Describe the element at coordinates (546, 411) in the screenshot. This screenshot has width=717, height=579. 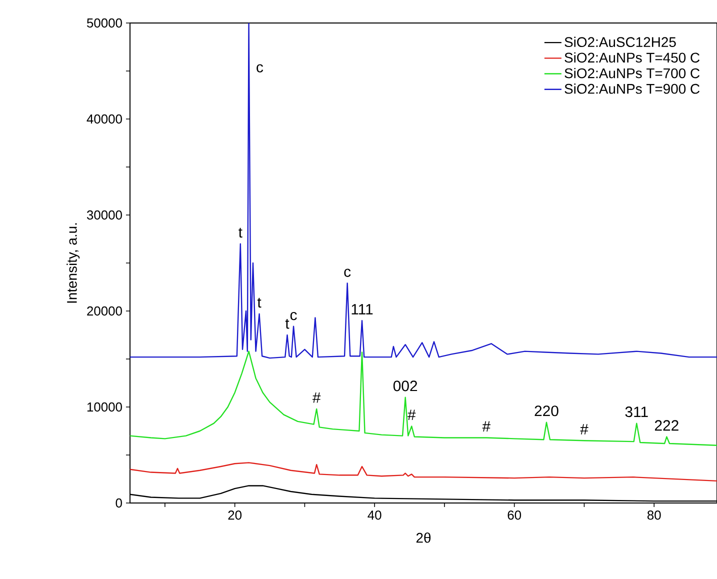
I see `annotation: 220` at that location.